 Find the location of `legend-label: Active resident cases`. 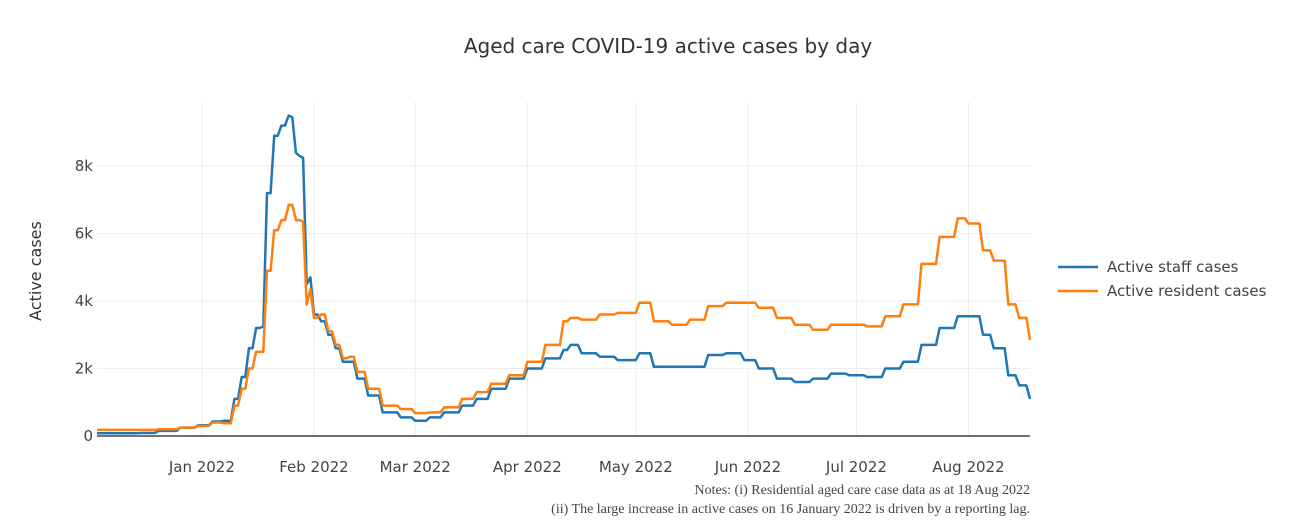

legend-label: Active resident cases is located at coordinates (1187, 291).